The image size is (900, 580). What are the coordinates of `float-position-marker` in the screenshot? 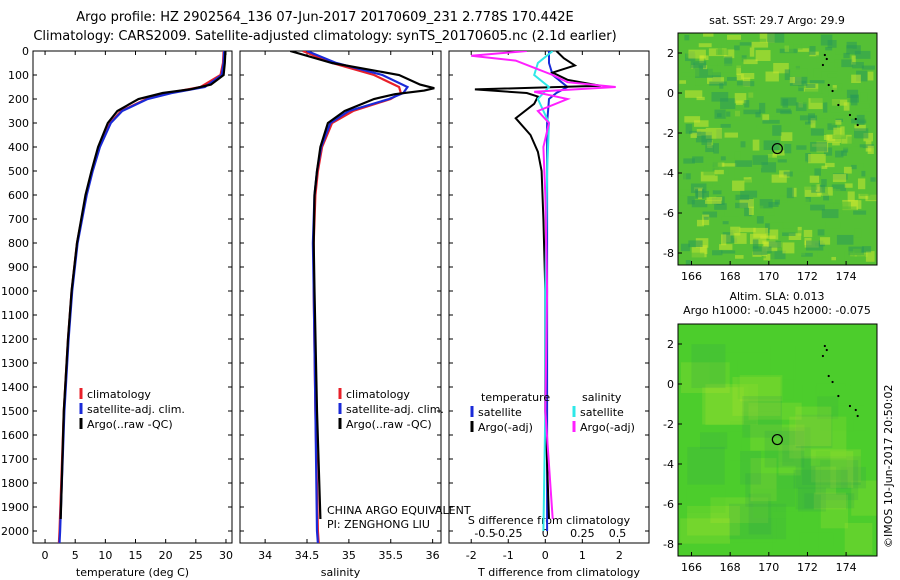 It's located at (777, 148).